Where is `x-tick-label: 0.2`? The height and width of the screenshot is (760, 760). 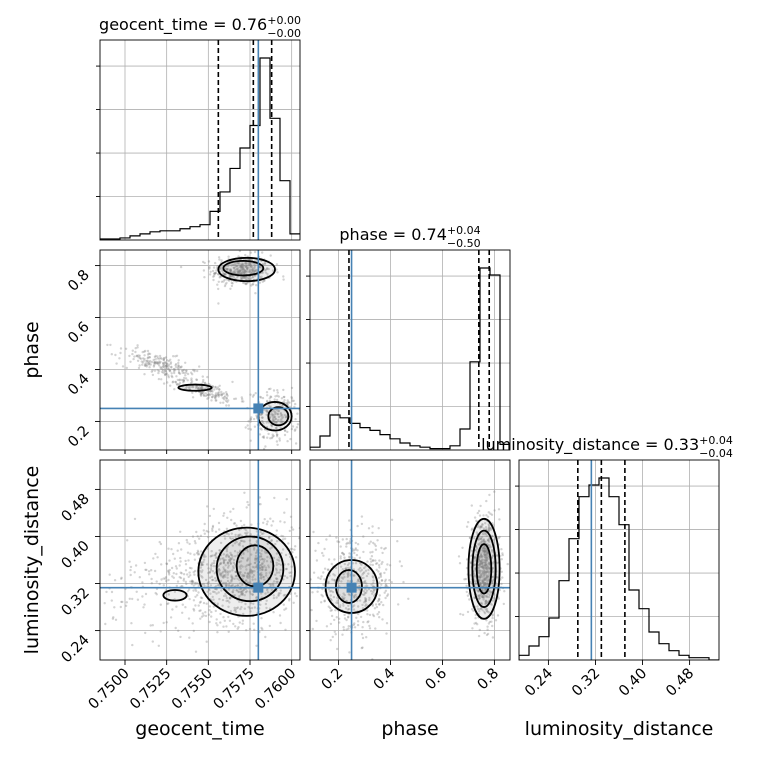
x-tick-label: 0.2 is located at coordinates (333, 680).